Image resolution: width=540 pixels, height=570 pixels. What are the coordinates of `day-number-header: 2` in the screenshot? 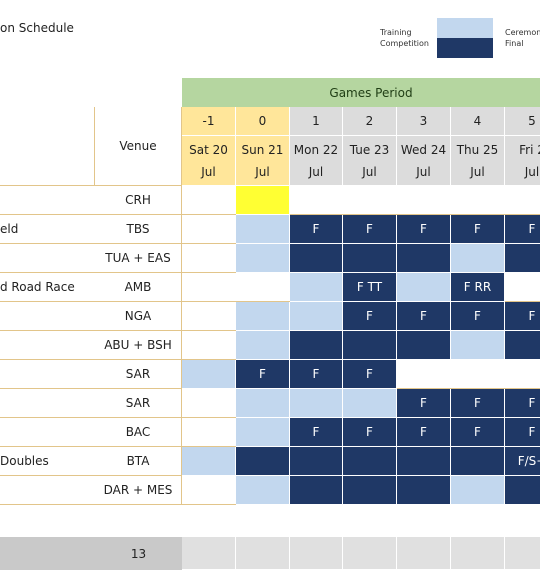 It's located at (370, 121).